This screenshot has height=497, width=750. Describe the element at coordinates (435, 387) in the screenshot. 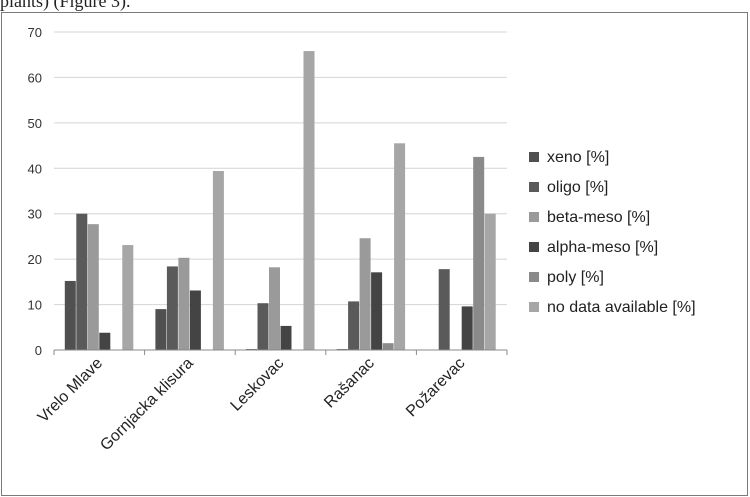

I see `x-category-label: Požarevac` at that location.